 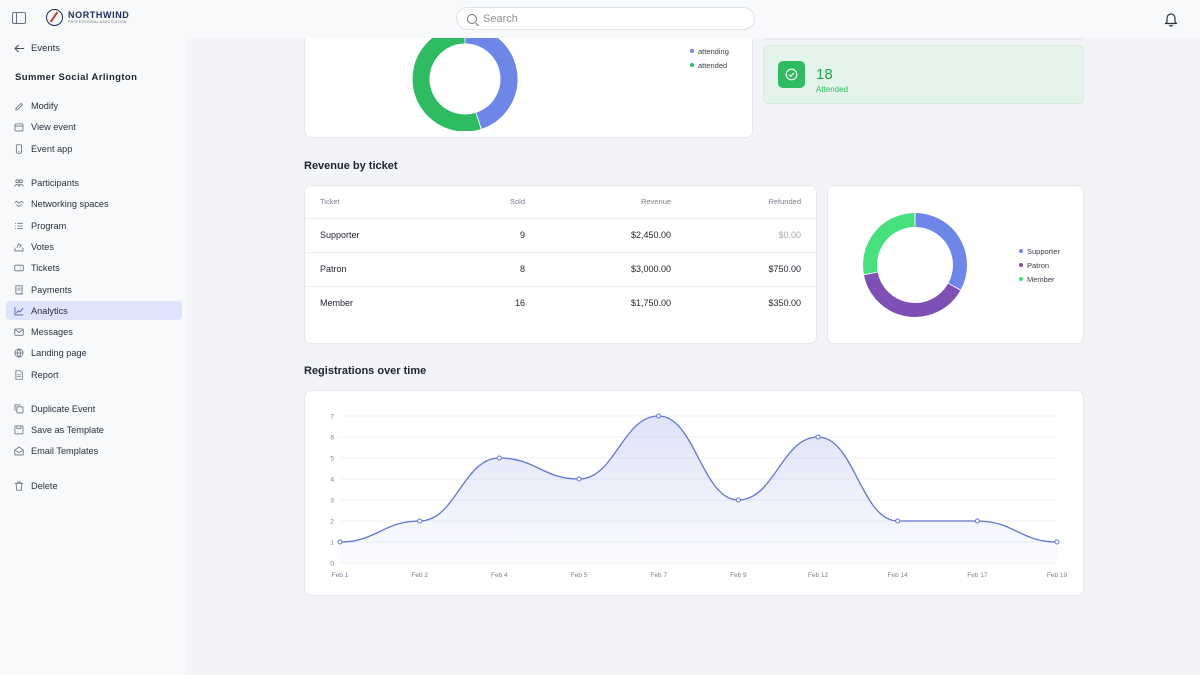 I want to click on legend-label: Member, so click(x=1041, y=279).